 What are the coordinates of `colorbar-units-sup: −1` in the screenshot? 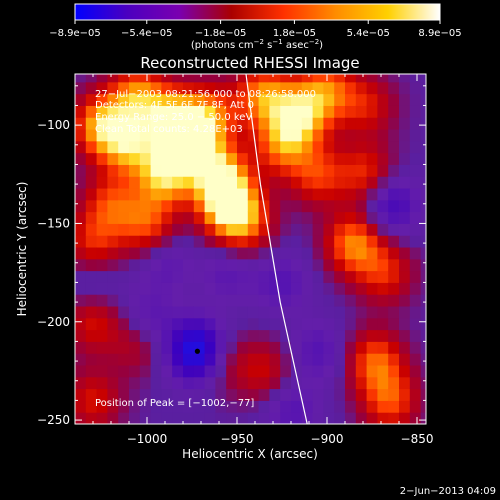 It's located at (277, 42).